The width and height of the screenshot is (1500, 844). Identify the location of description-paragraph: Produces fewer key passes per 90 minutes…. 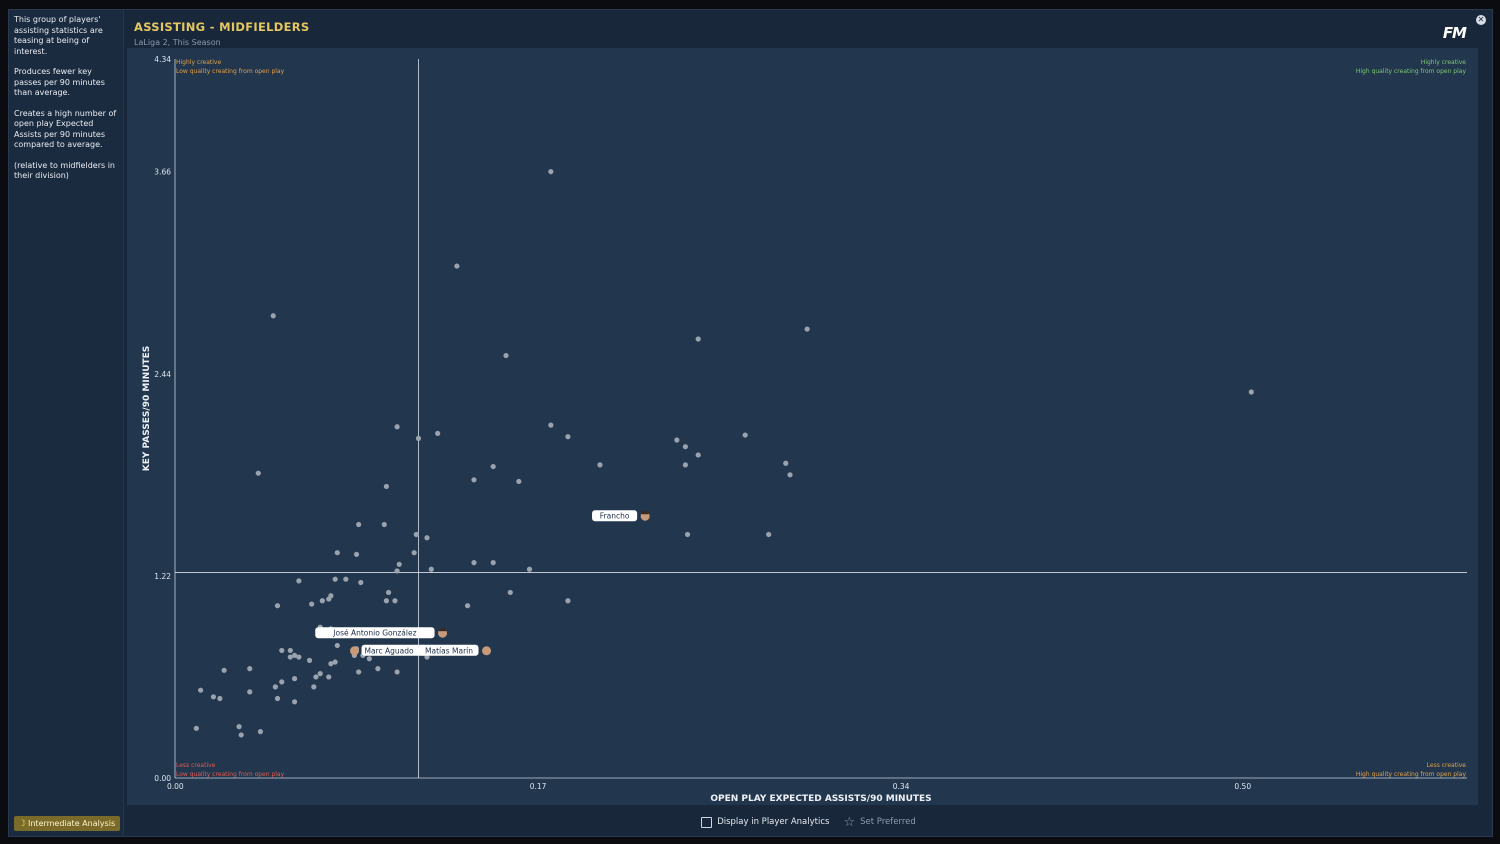
(59, 82).